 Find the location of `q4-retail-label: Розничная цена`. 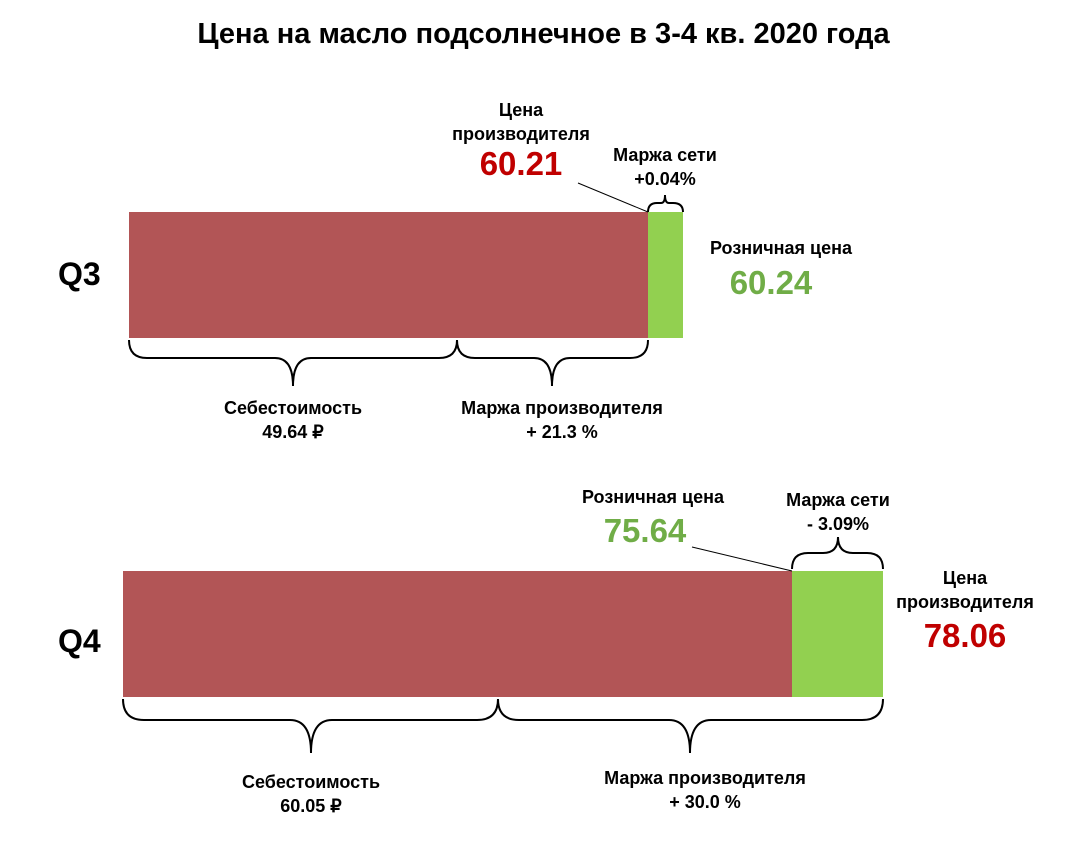

q4-retail-label: Розничная цена is located at coordinates (653, 497).